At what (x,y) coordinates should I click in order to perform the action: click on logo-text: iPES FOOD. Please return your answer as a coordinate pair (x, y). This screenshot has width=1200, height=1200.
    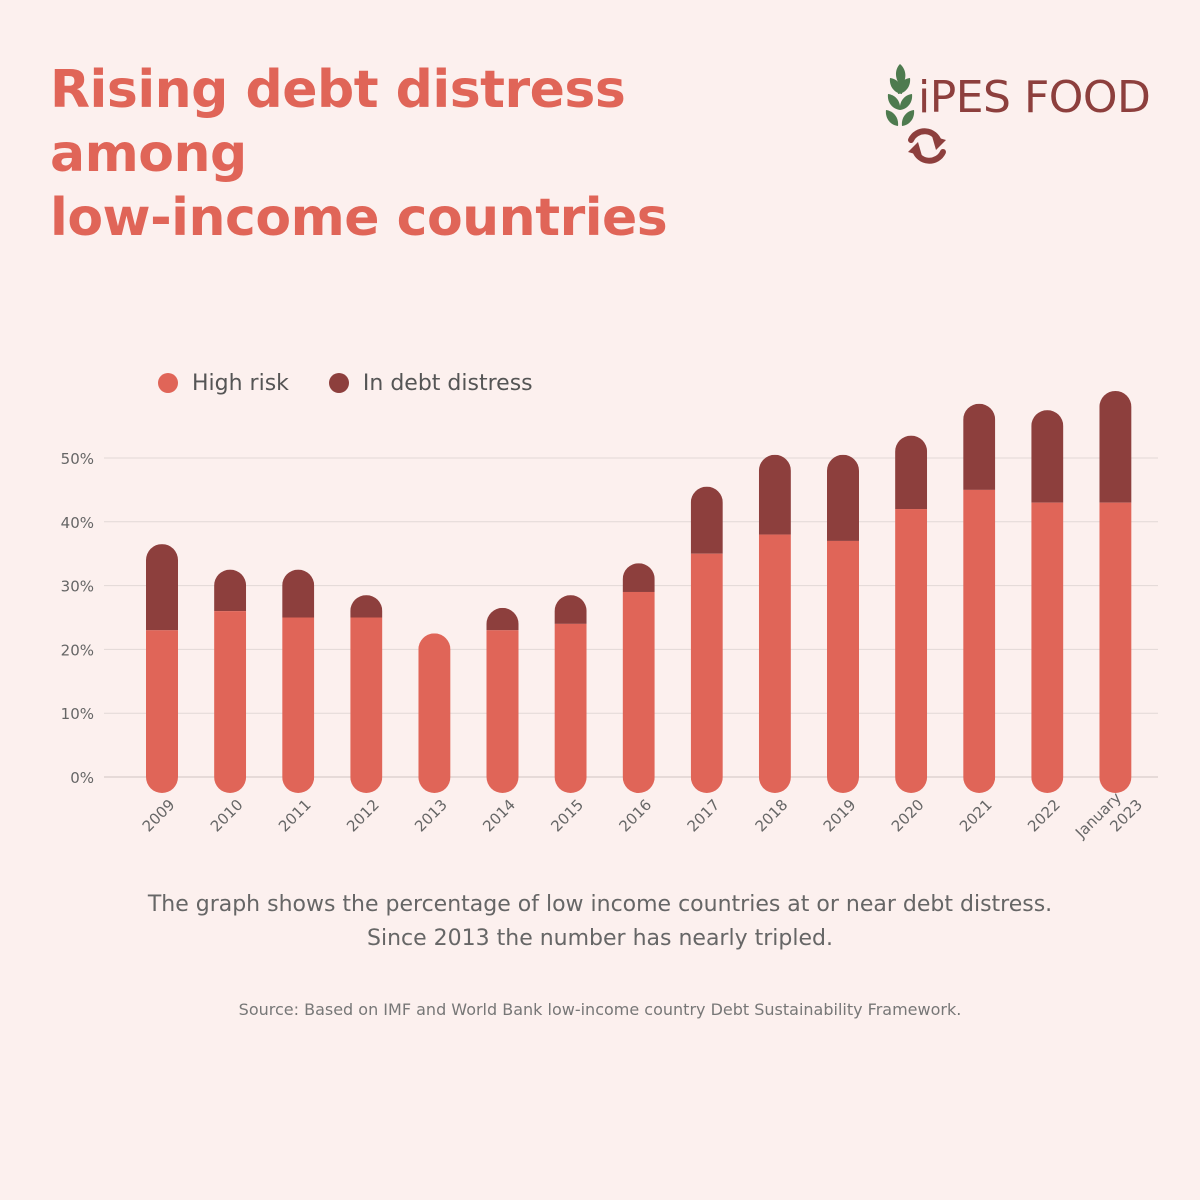
    Looking at the image, I should click on (1034, 97).